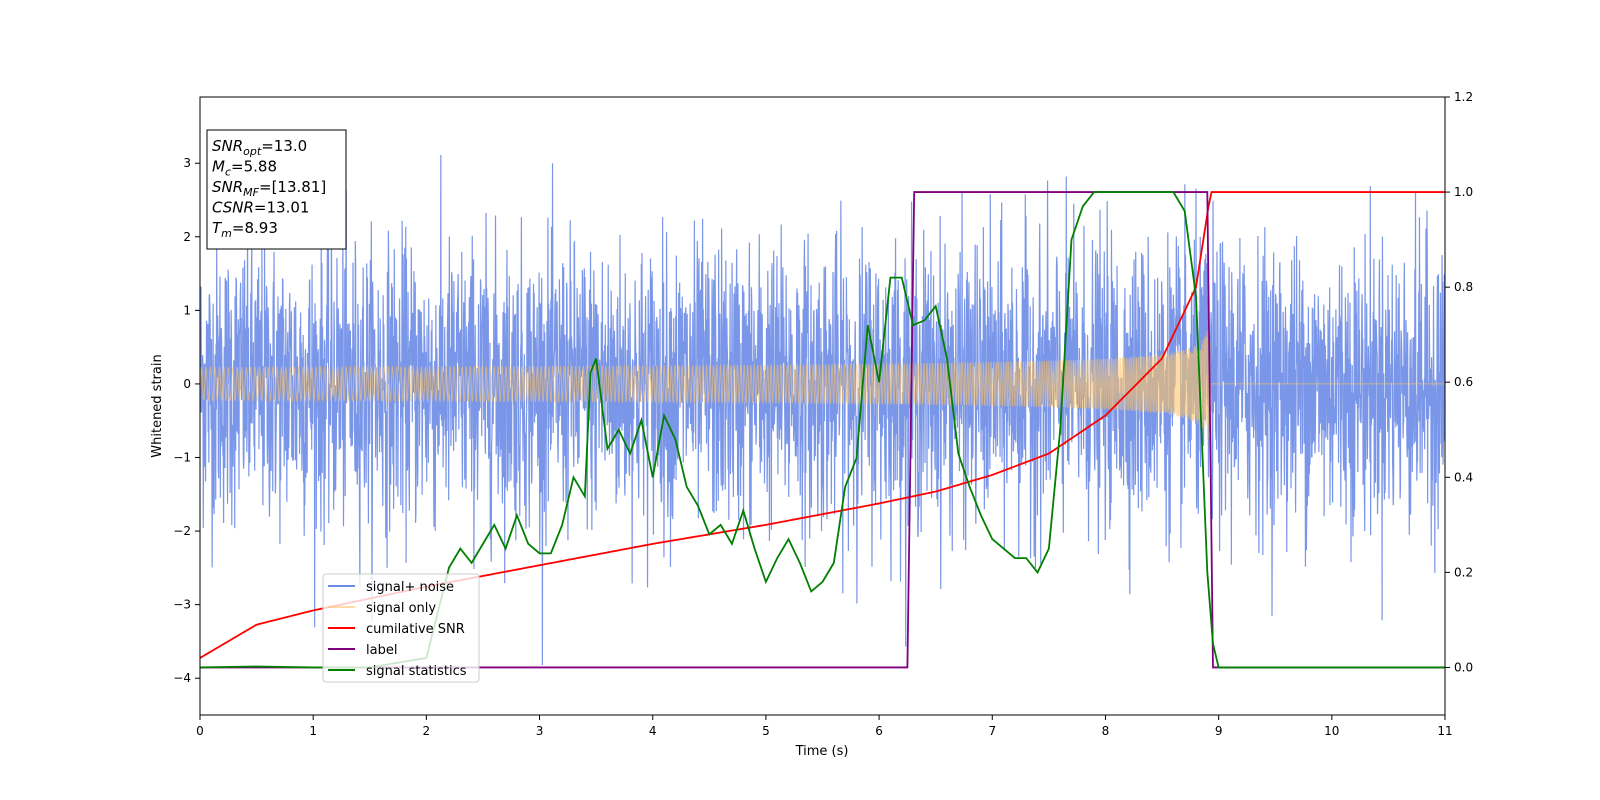  Describe the element at coordinates (824, 726) in the screenshot. I see `x-axis: 0 1 2 3 4 5 6 7 8 9 10 11` at that location.